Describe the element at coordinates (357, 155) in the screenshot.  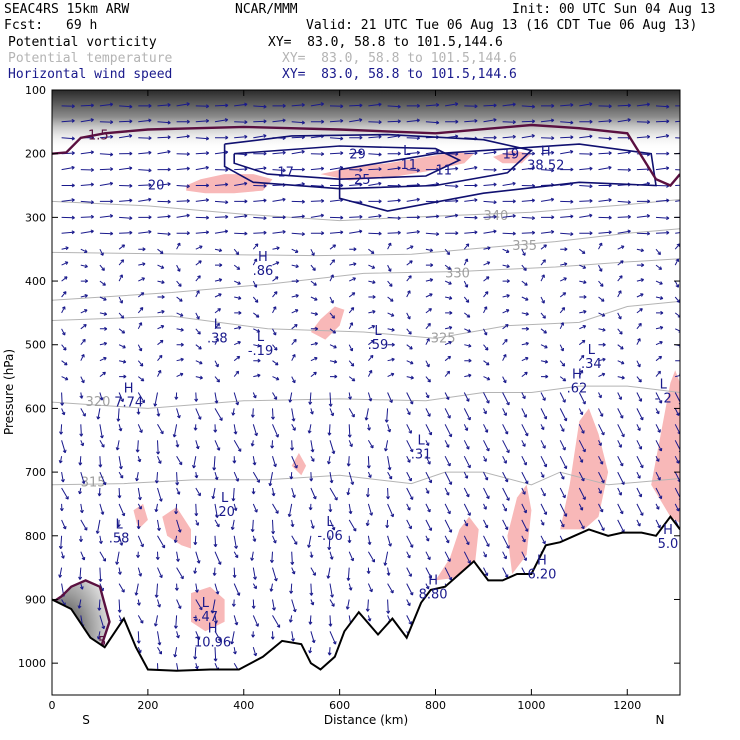
I see `wind-speed-label: 29` at that location.